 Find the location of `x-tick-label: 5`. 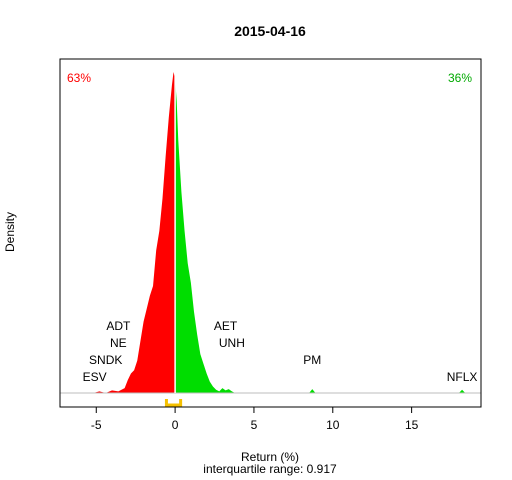

x-tick-label: 5 is located at coordinates (254, 425).